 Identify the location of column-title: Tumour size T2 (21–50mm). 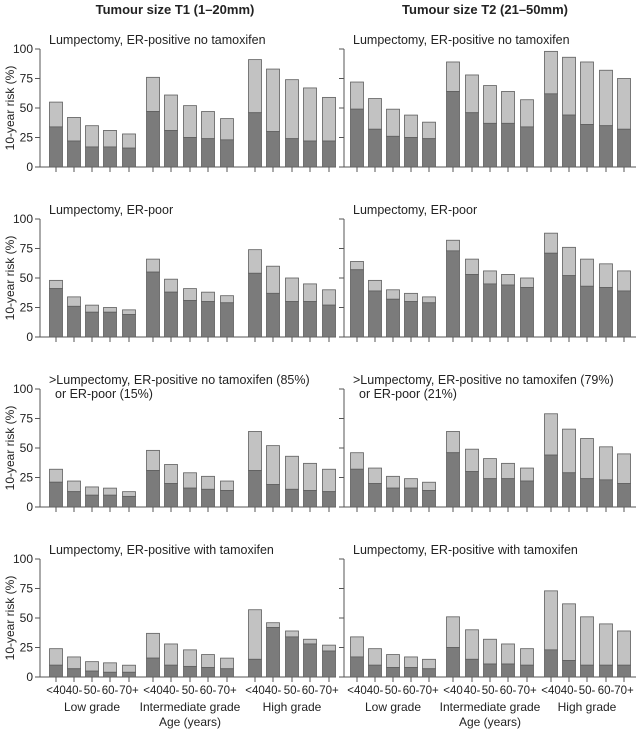
(485, 9).